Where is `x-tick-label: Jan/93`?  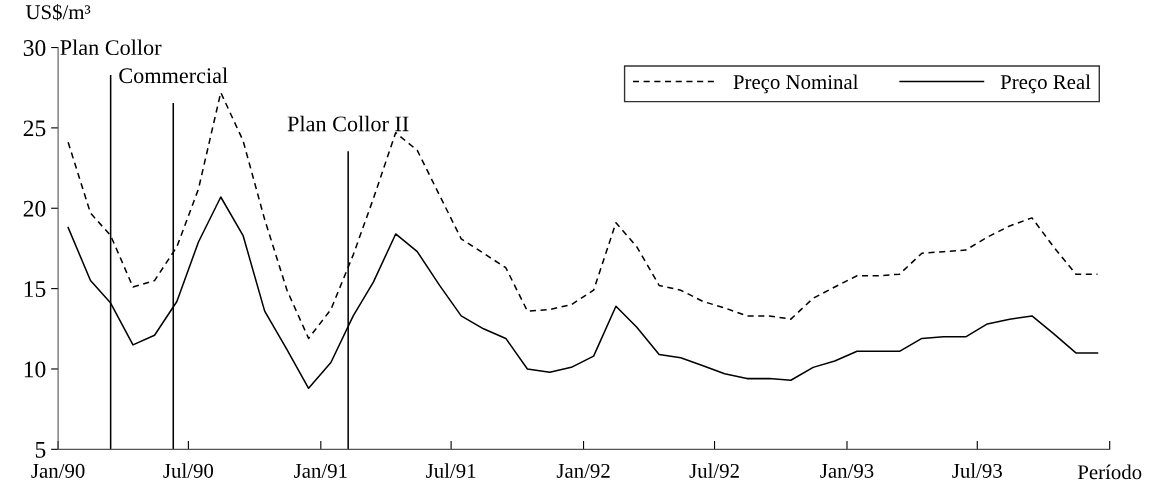
x-tick-label: Jan/93 is located at coordinates (847, 470).